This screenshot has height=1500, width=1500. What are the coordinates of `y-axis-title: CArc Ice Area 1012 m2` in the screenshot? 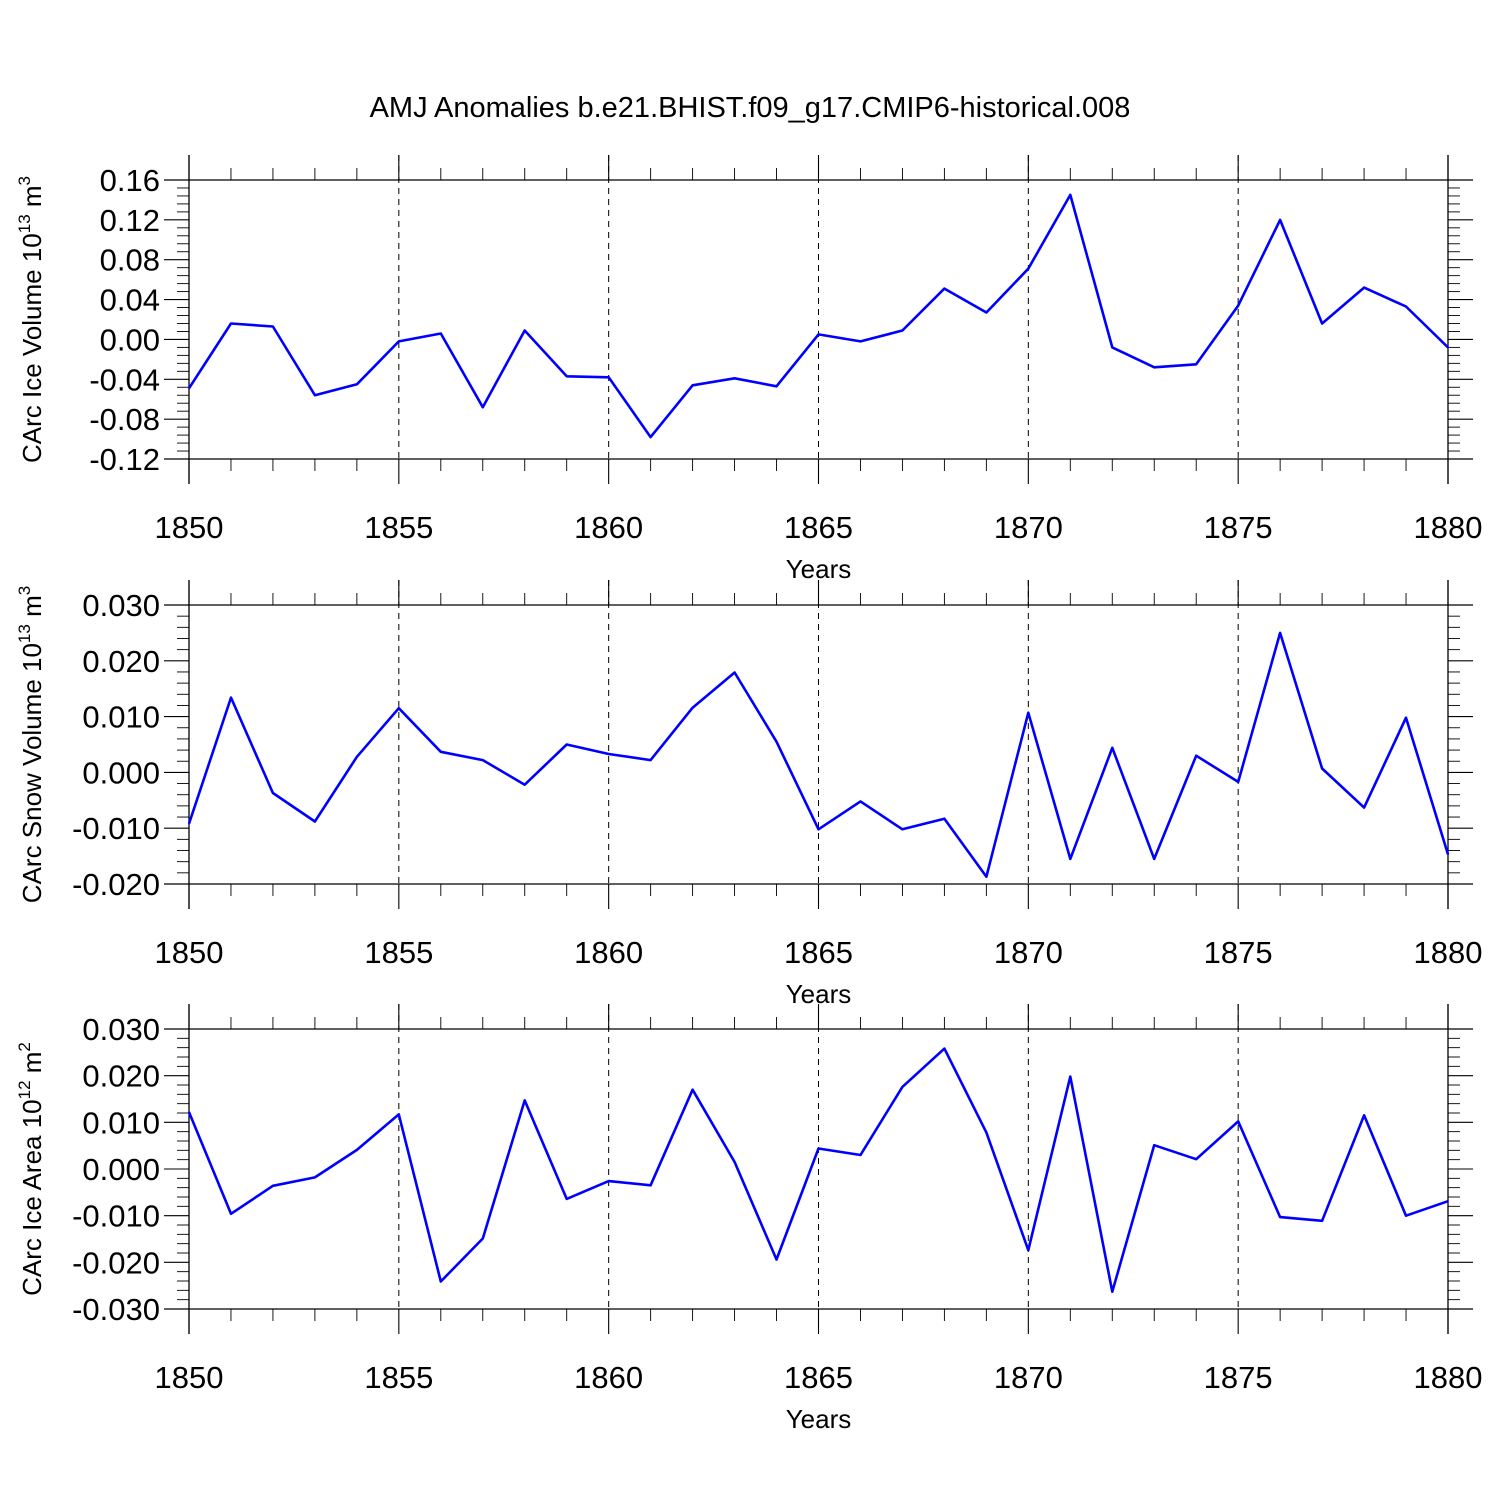 It's located at (31, 1169).